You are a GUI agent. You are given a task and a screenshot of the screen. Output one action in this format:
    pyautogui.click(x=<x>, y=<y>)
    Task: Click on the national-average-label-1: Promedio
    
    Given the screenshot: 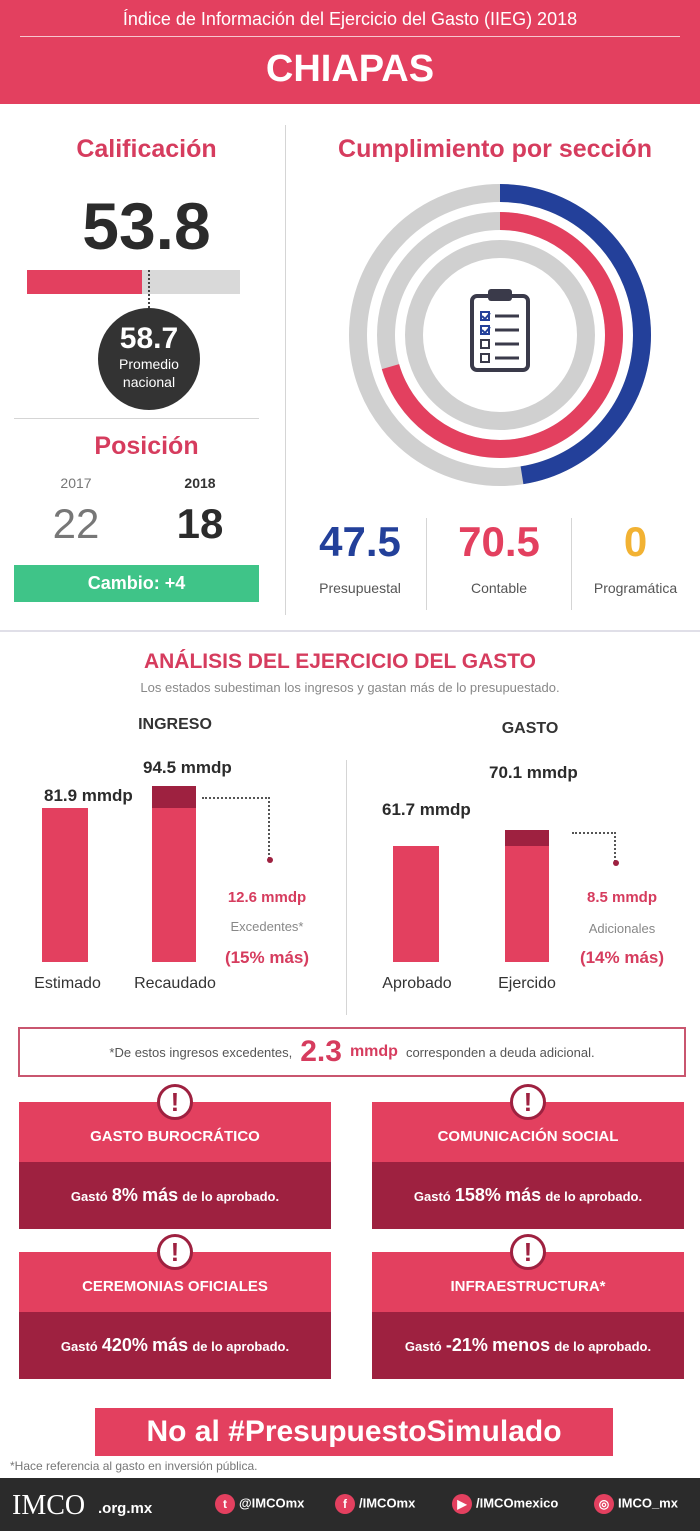 What is the action you would take?
    pyautogui.click(x=149, y=364)
    